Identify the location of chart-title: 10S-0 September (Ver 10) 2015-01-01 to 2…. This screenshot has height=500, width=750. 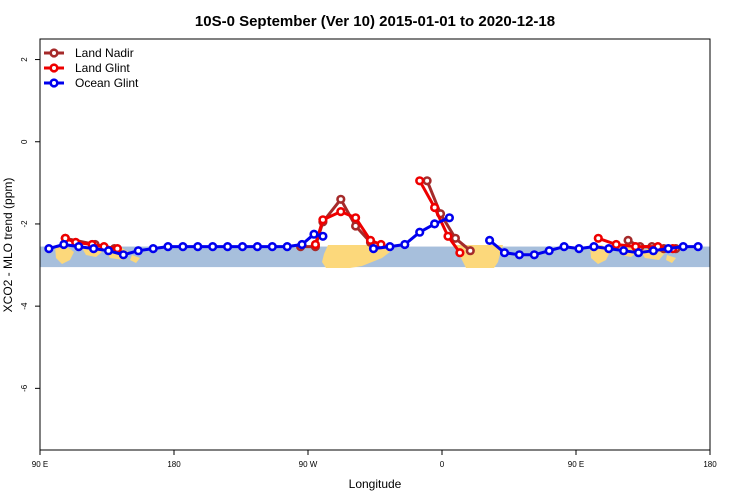
(375, 21).